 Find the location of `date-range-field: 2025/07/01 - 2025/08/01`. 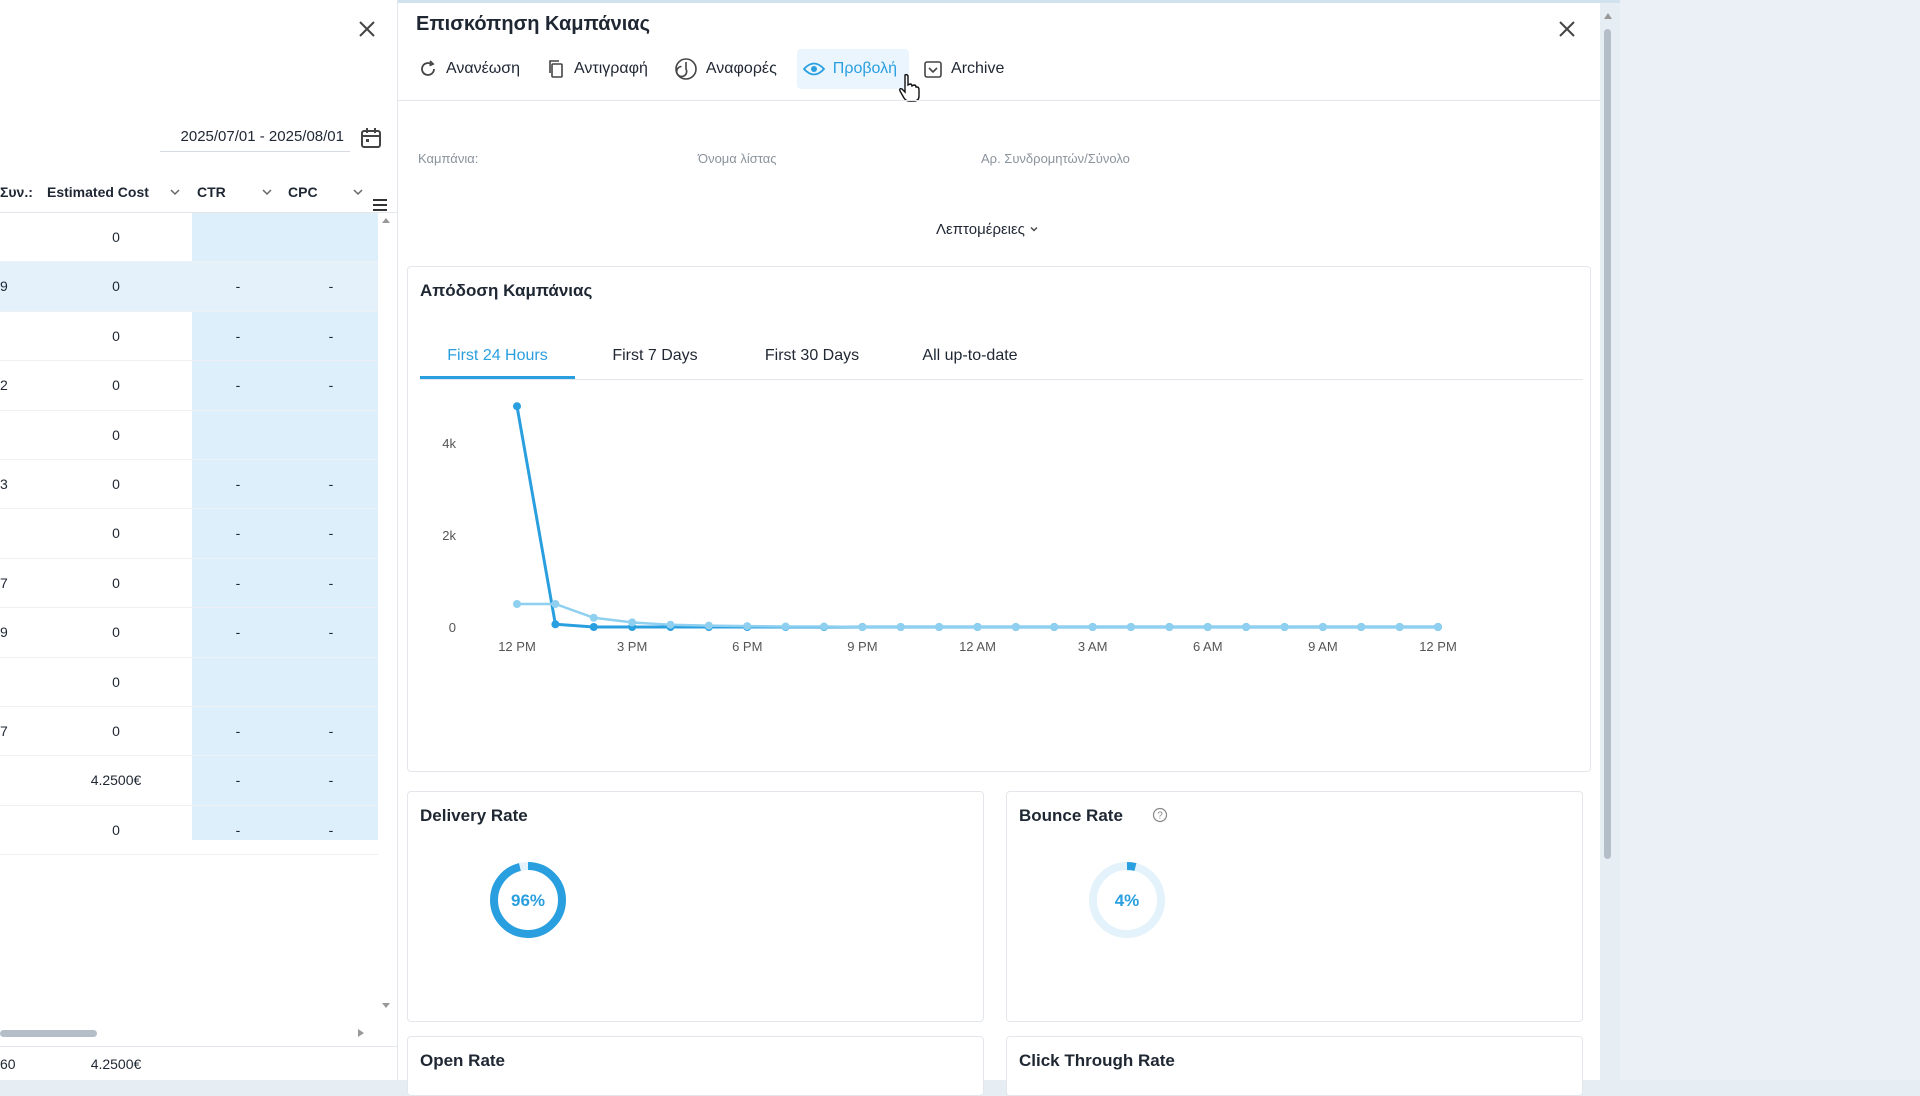

date-range-field: 2025/07/01 - 2025/08/01 is located at coordinates (255, 137).